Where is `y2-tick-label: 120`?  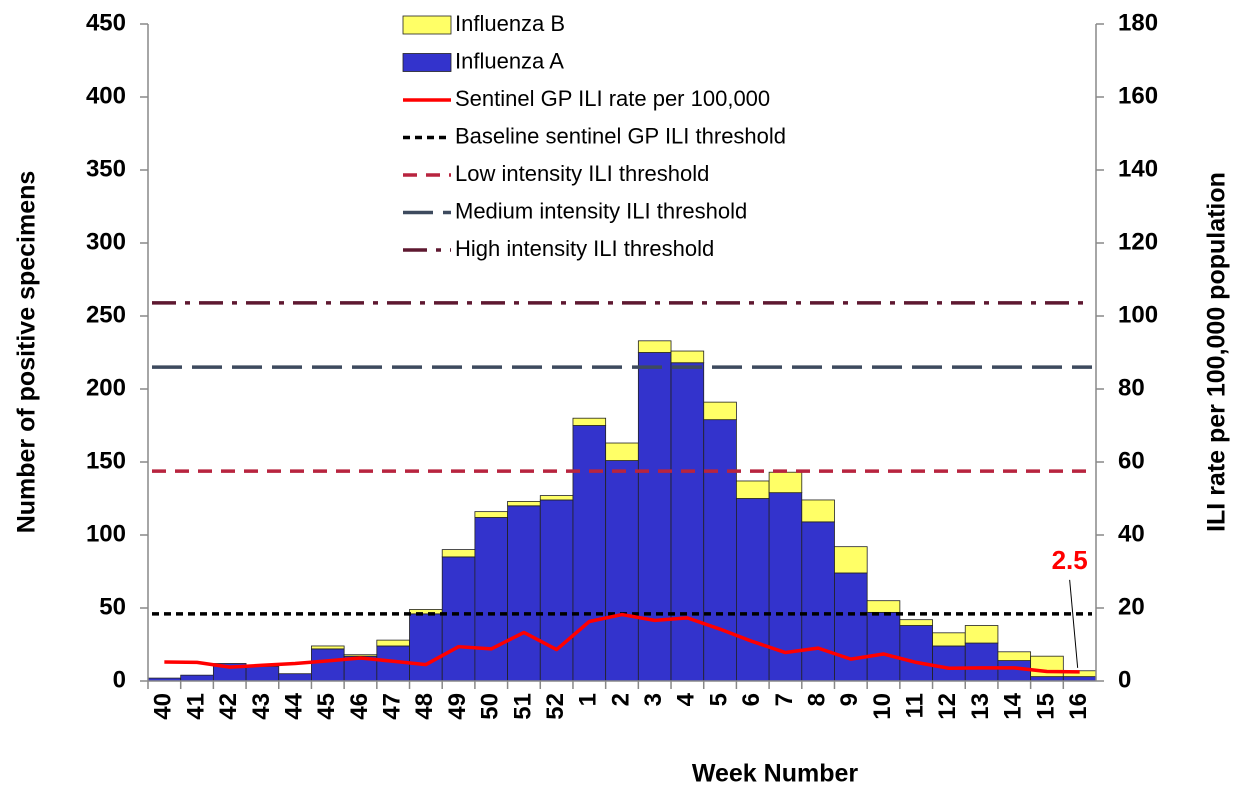
y2-tick-label: 120 is located at coordinates (1138, 241).